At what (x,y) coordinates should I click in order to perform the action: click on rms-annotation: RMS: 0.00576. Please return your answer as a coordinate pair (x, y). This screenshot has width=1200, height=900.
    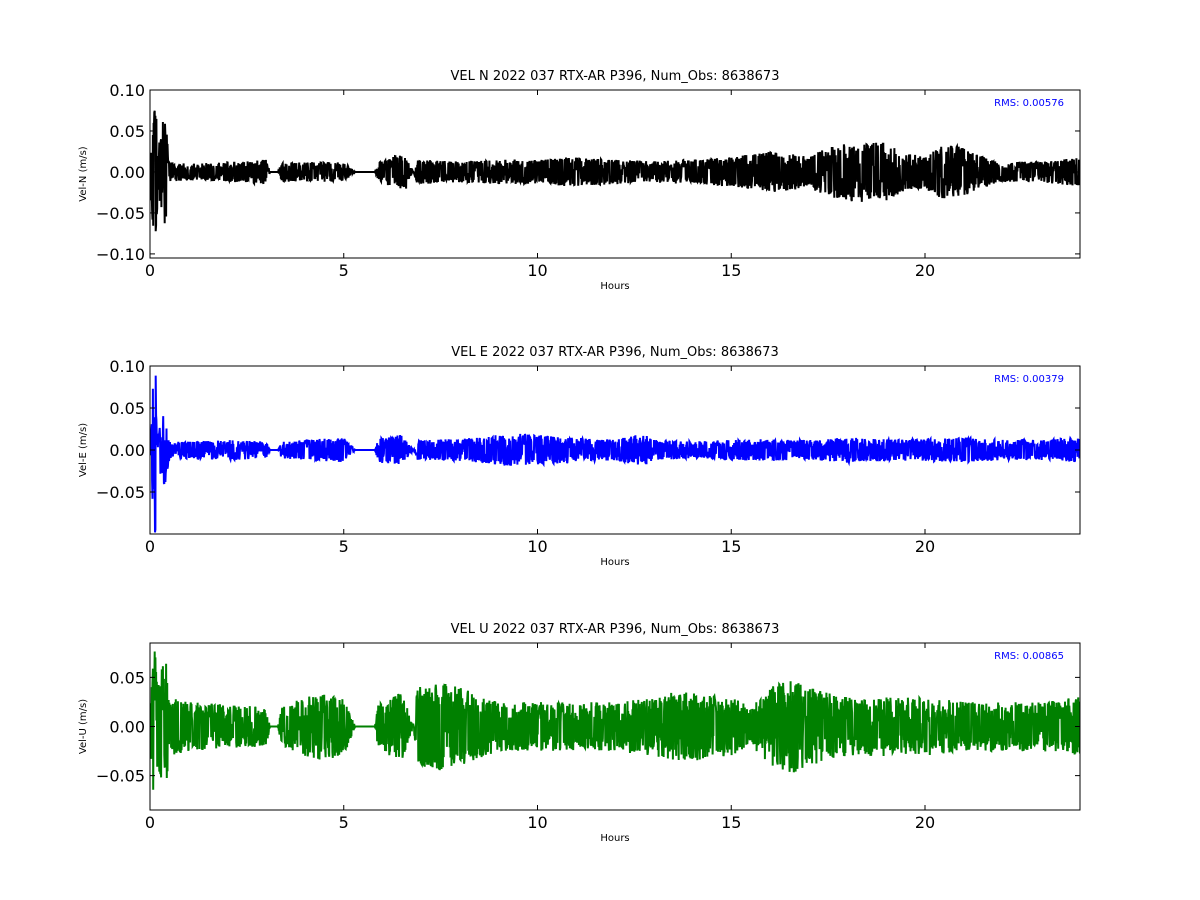
    Looking at the image, I should click on (1029, 103).